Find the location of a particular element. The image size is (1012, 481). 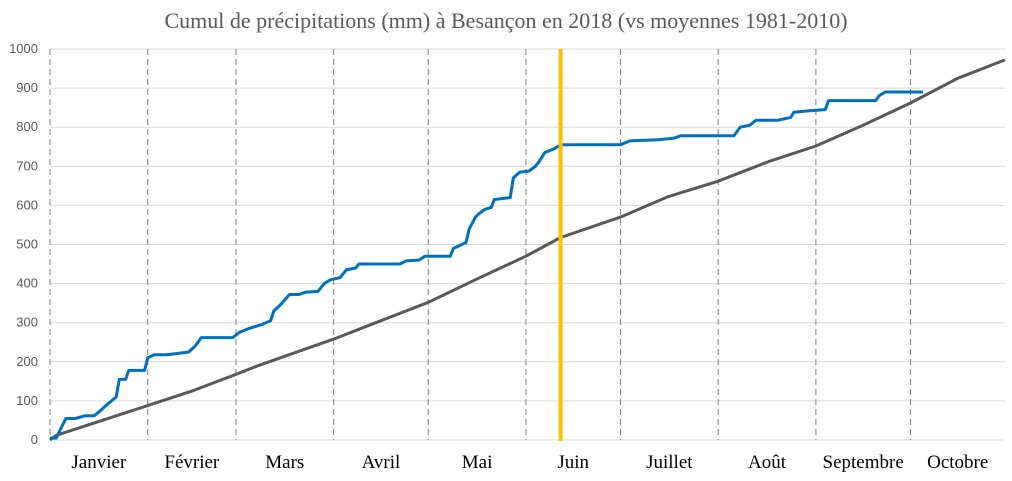

month-label: Mai is located at coordinates (477, 462).